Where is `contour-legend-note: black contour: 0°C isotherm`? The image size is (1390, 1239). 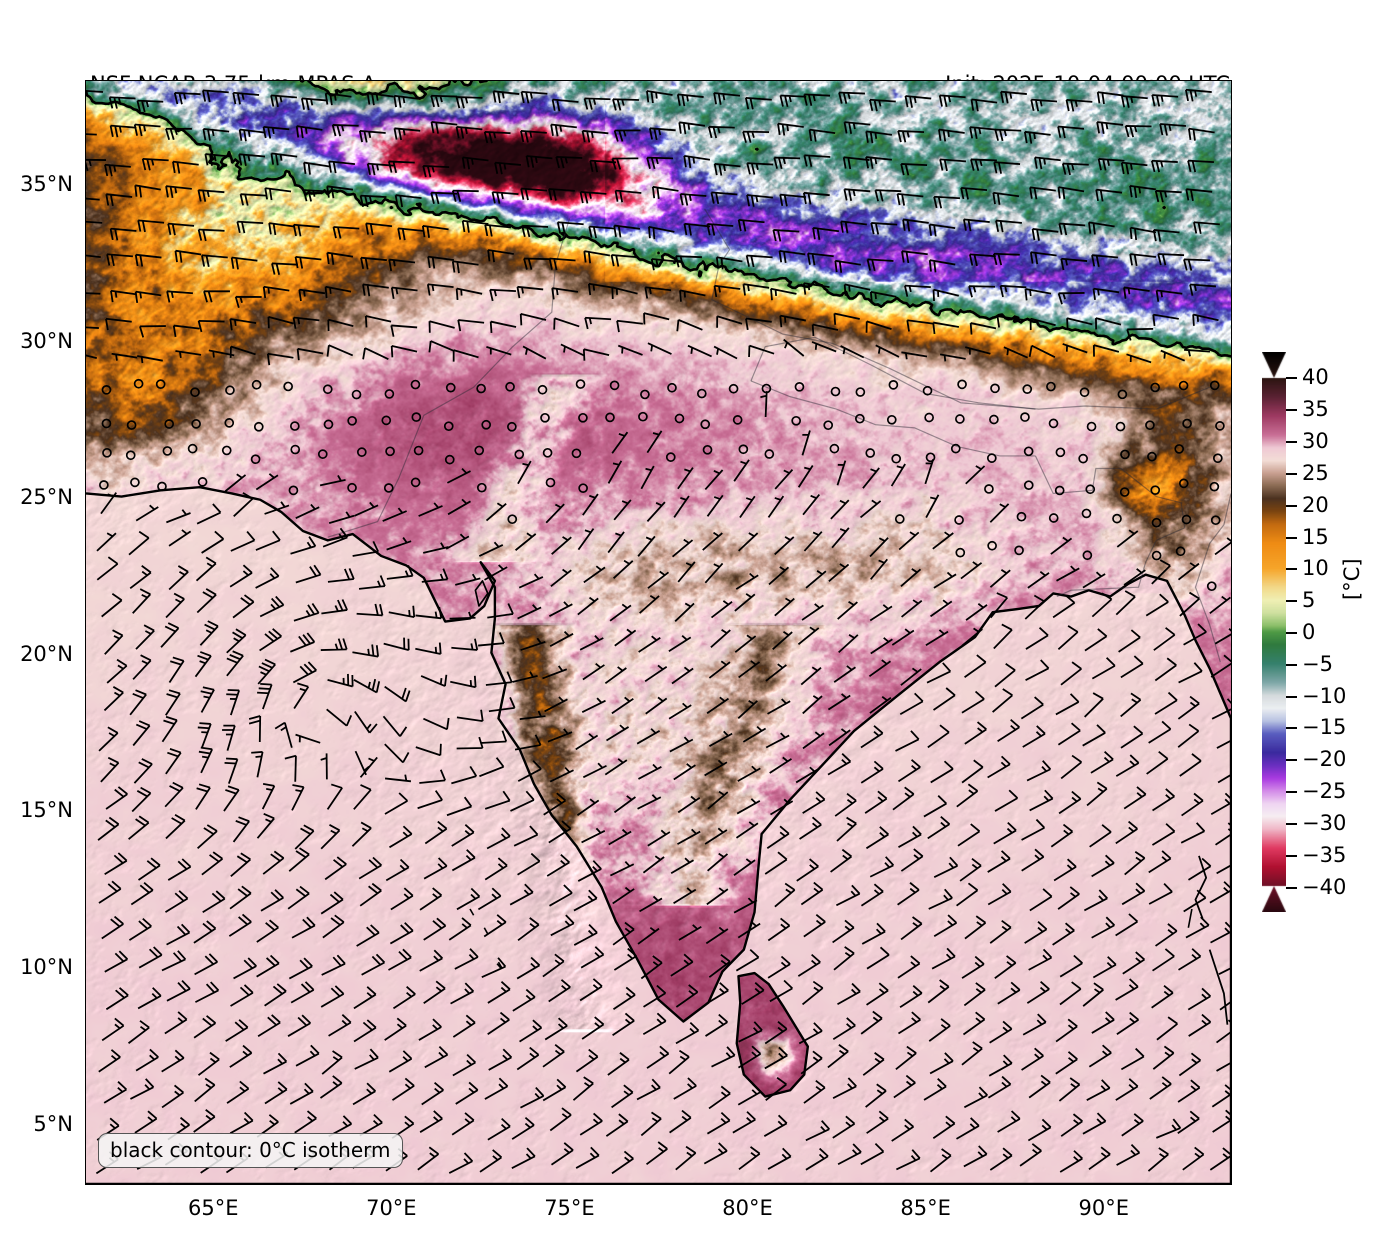
contour-legend-note: black contour: 0°C isotherm is located at coordinates (250, 1150).